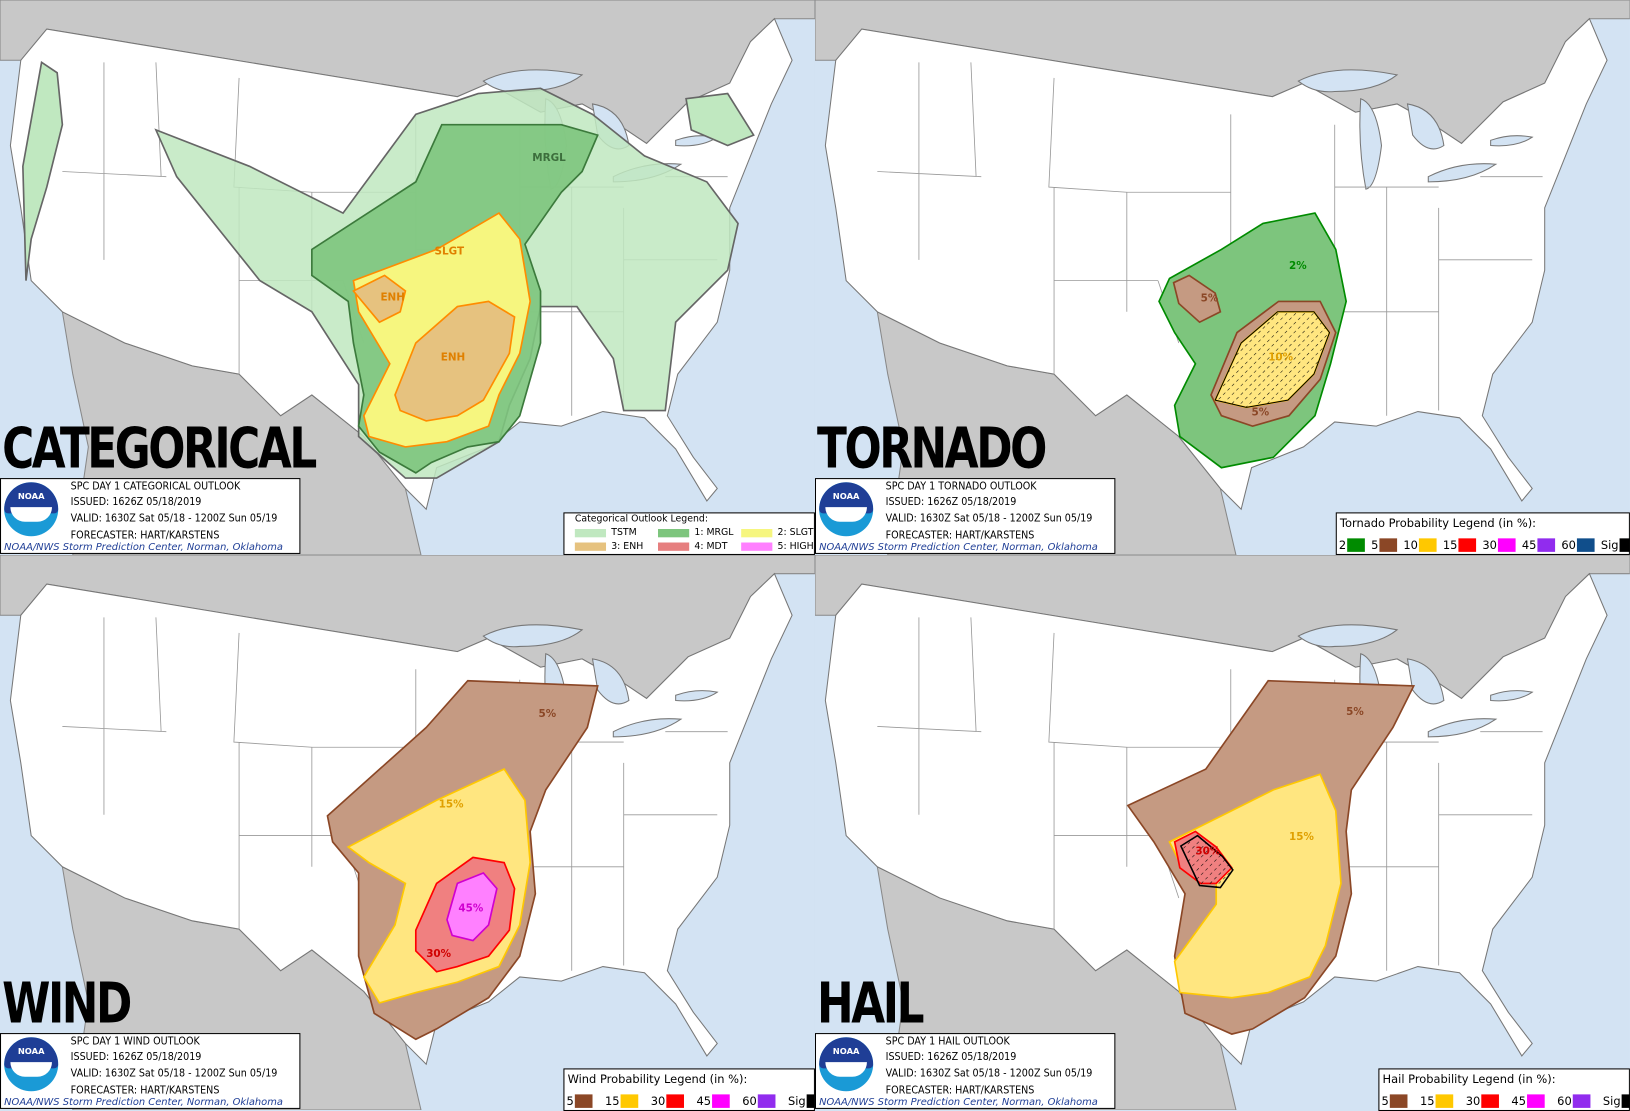 Image resolution: width=1630 pixels, height=1111 pixels. What do you see at coordinates (1415, 129) in the screenshot?
I see `great-lakes` at bounding box center [1415, 129].